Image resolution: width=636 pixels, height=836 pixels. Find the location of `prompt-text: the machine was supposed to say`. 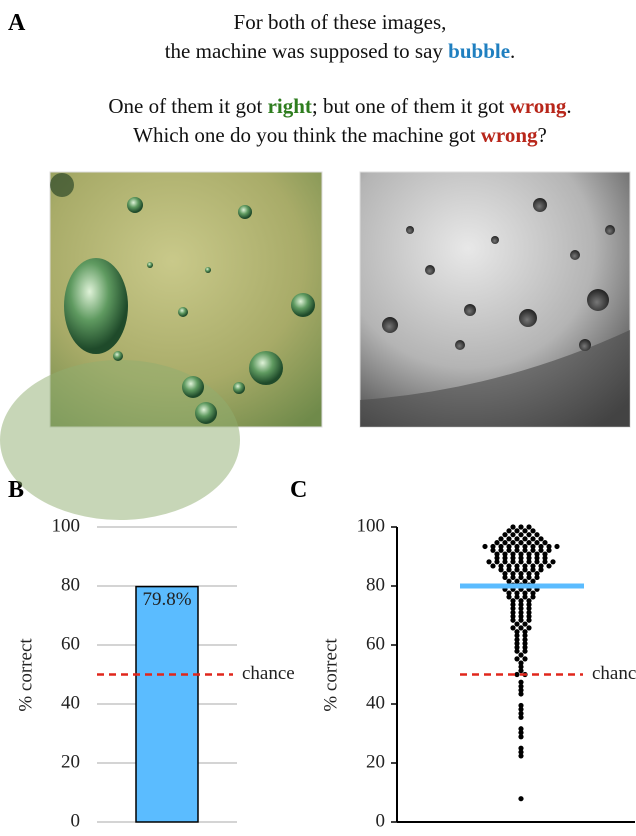

prompt-text: the machine was supposed to say is located at coordinates (306, 51).